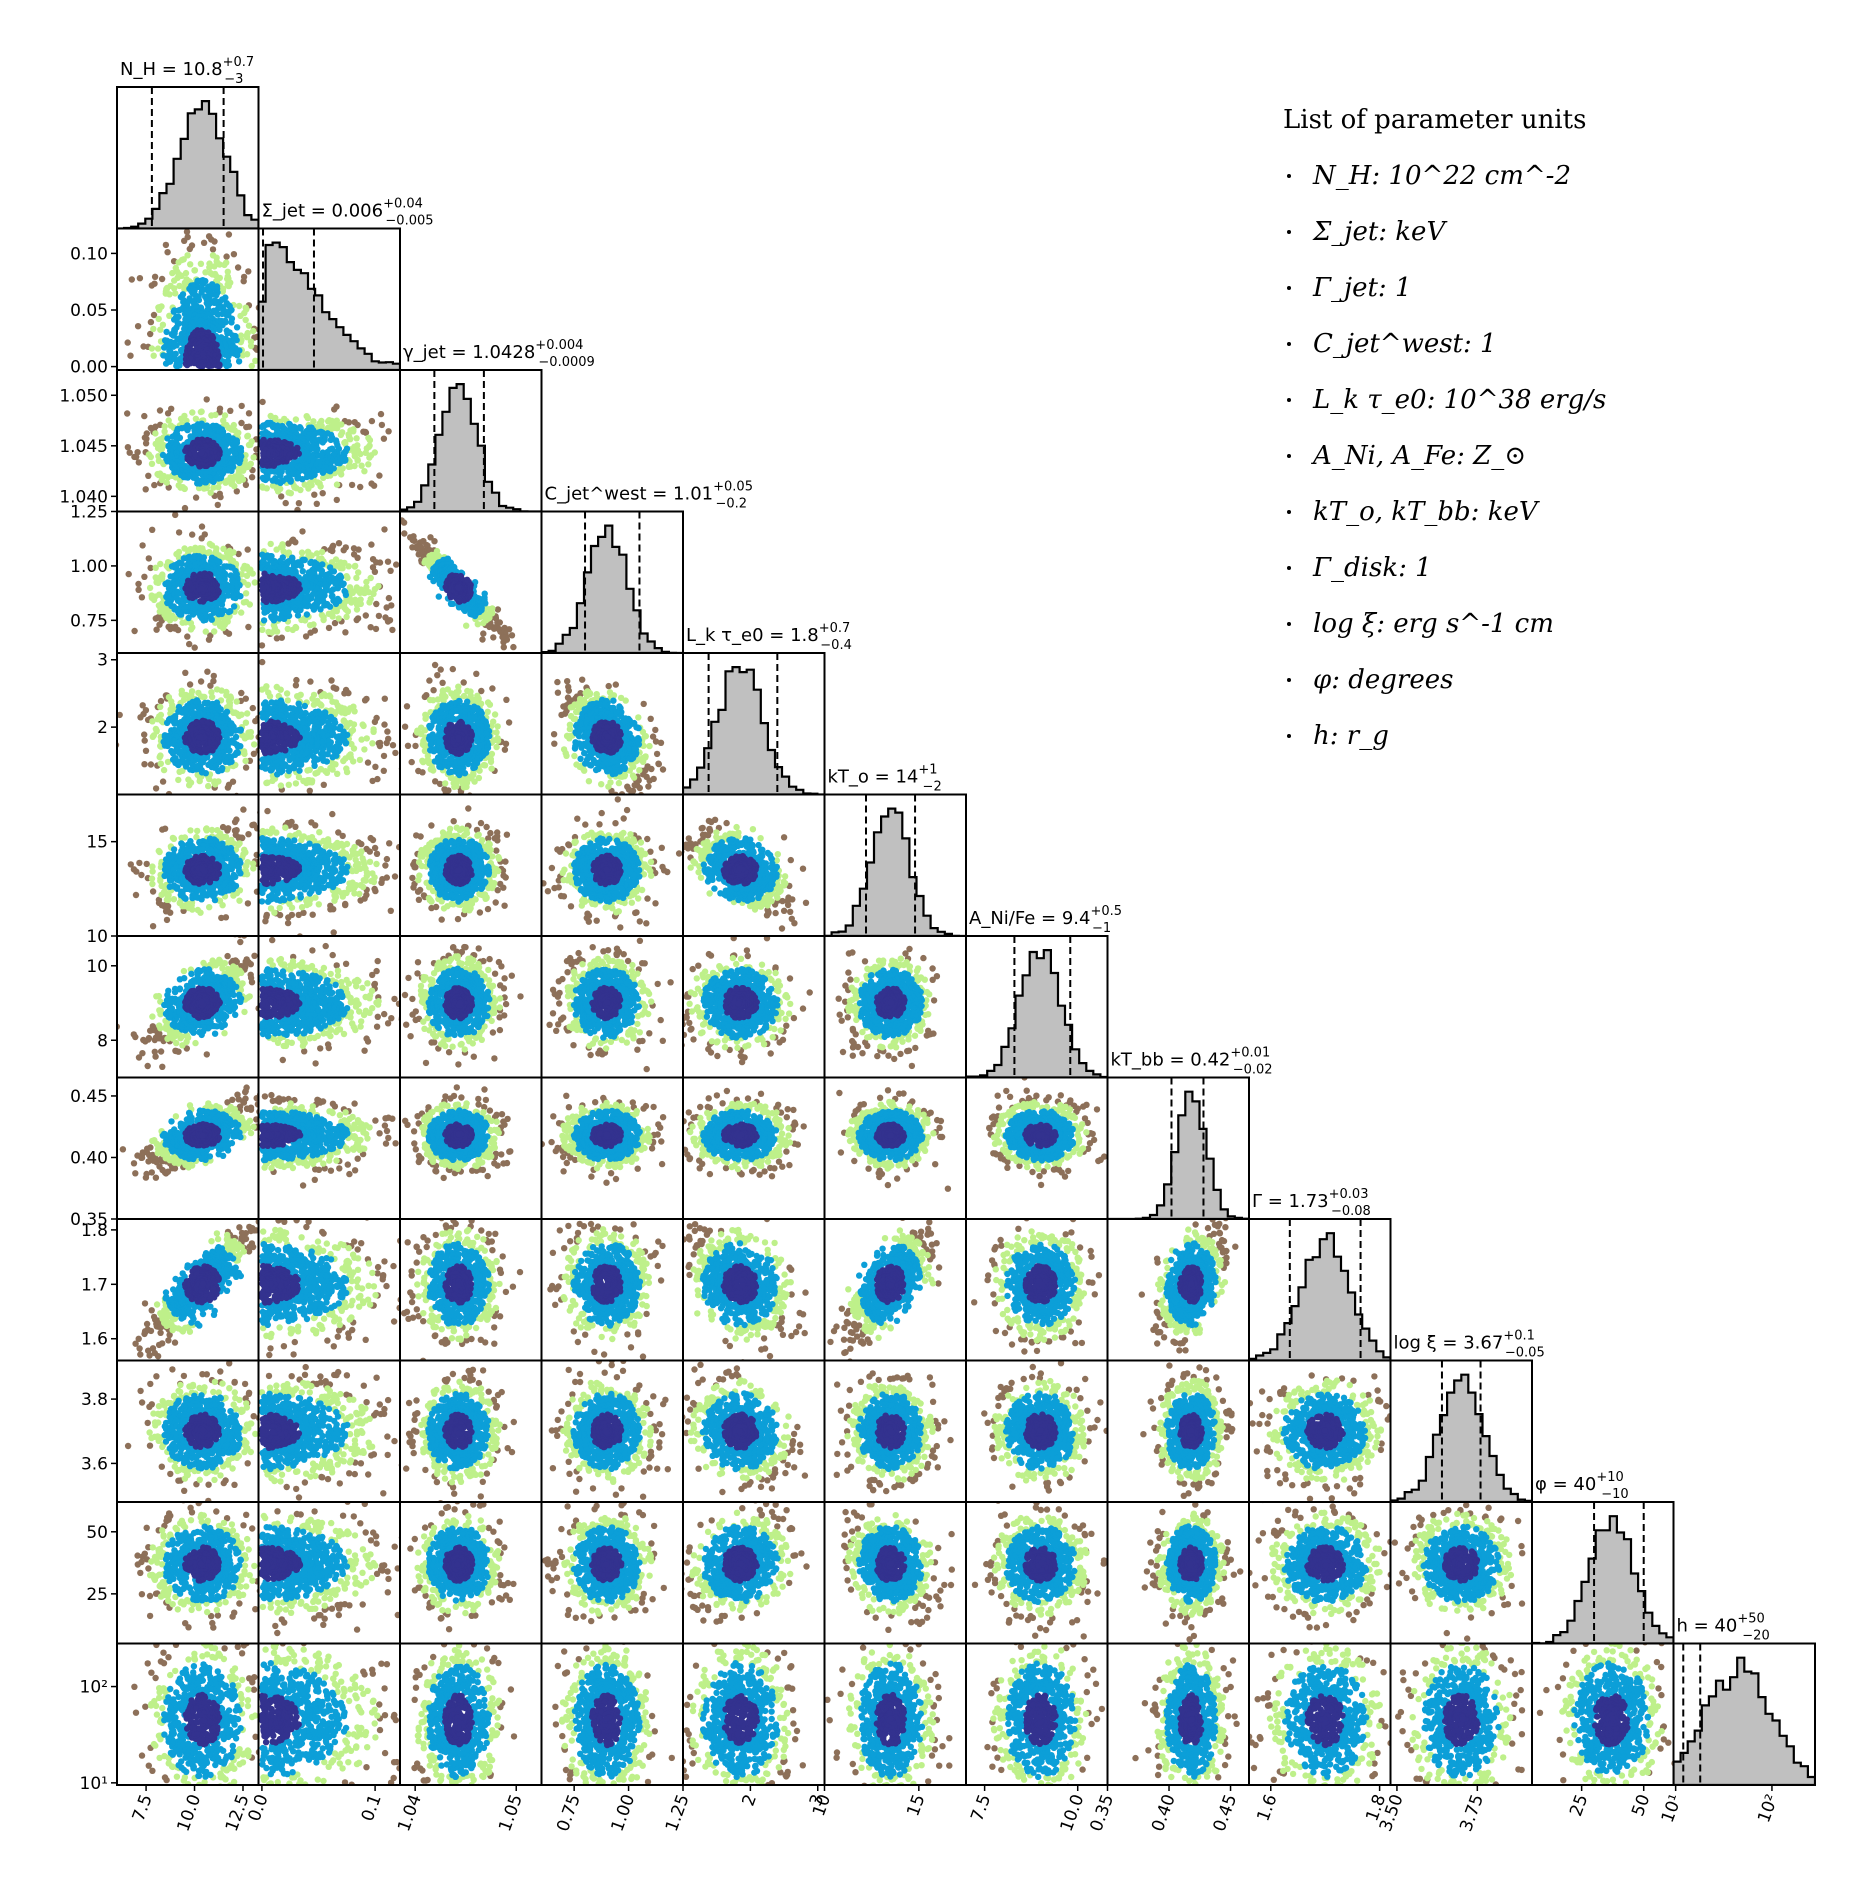  Describe the element at coordinates (1073, 1813) in the screenshot. I see `xtick-A_NiFe: 10.0` at that location.